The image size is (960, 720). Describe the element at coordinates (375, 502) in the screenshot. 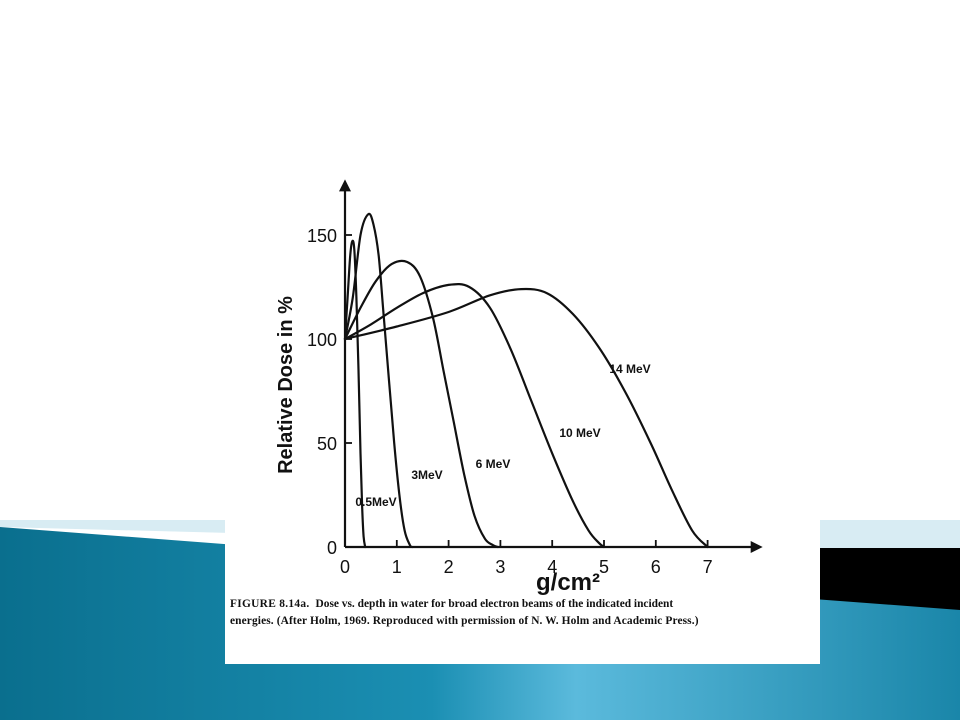

I see `series-label-0-5-mev: 0.5MeV` at that location.